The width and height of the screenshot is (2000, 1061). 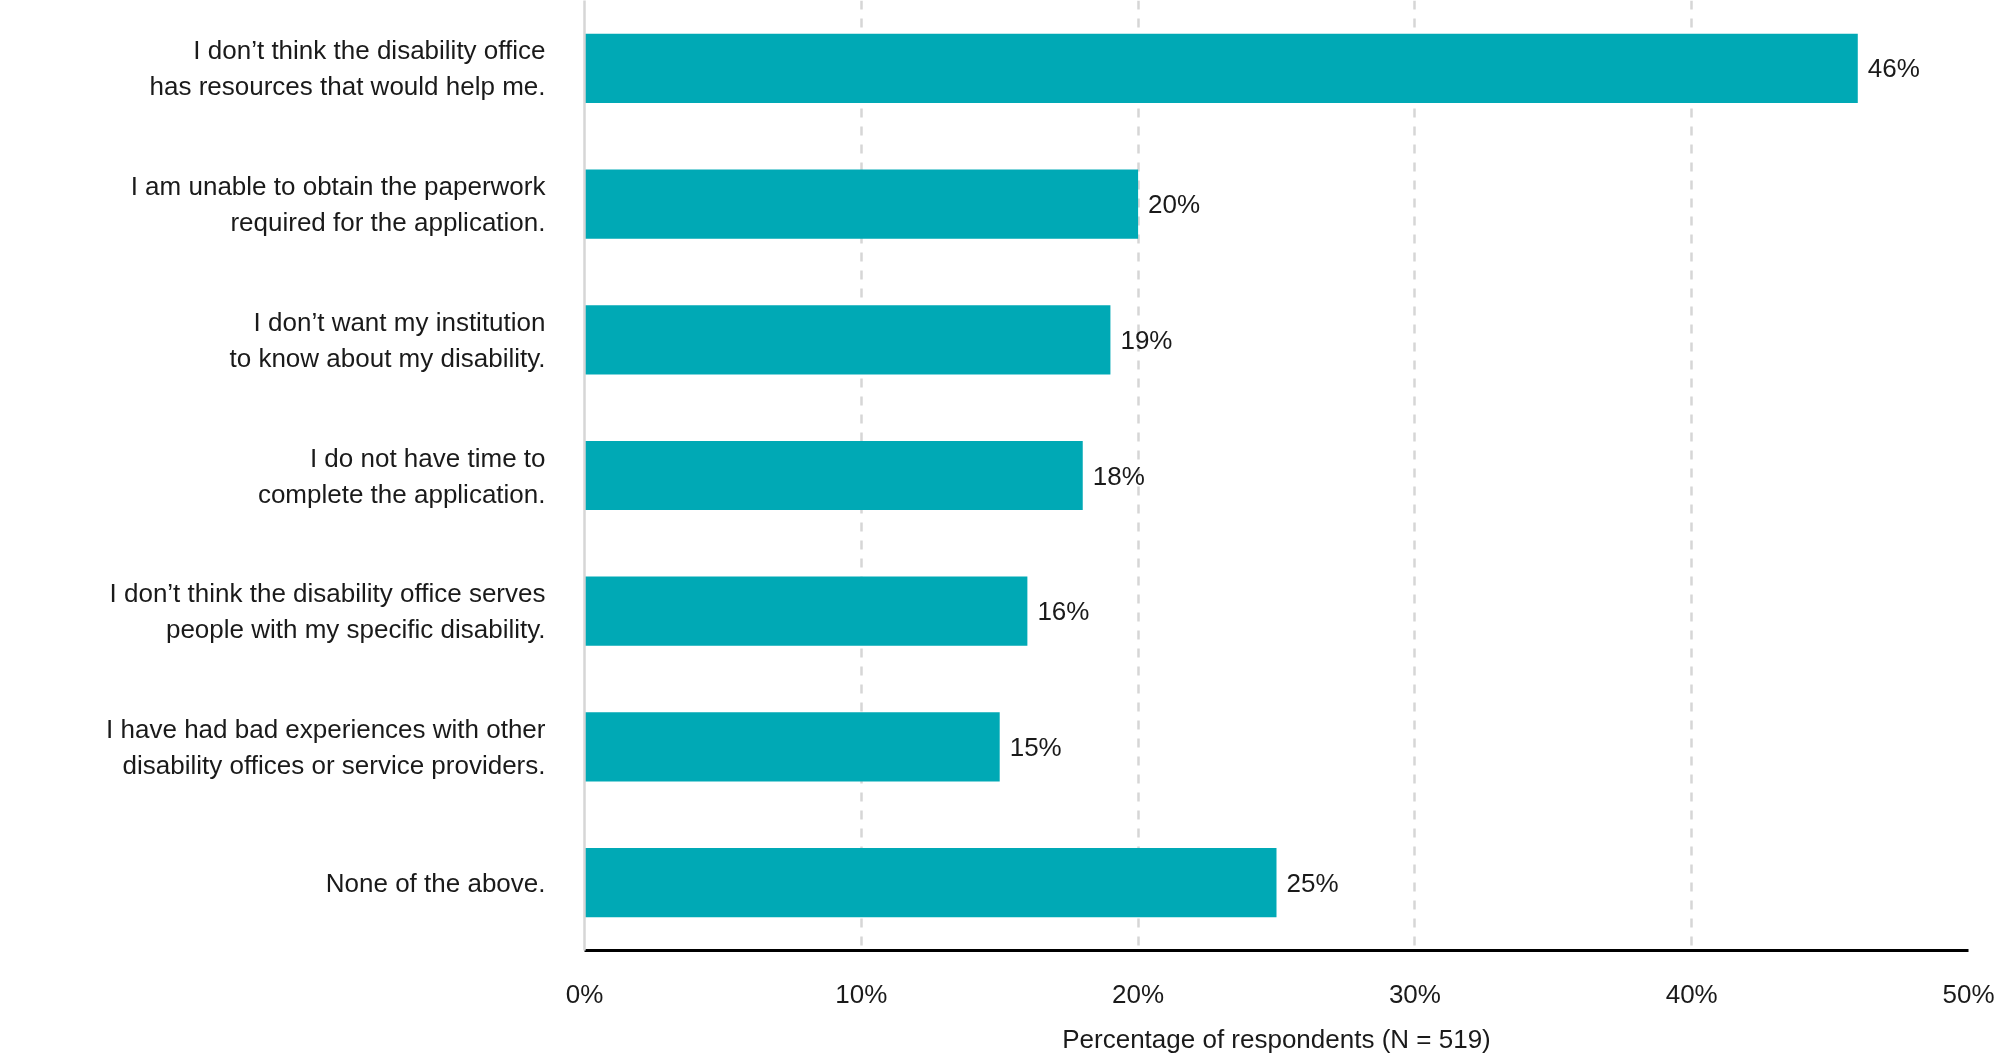 What do you see at coordinates (584, 993) in the screenshot?
I see `x-tick-label: 0%` at bounding box center [584, 993].